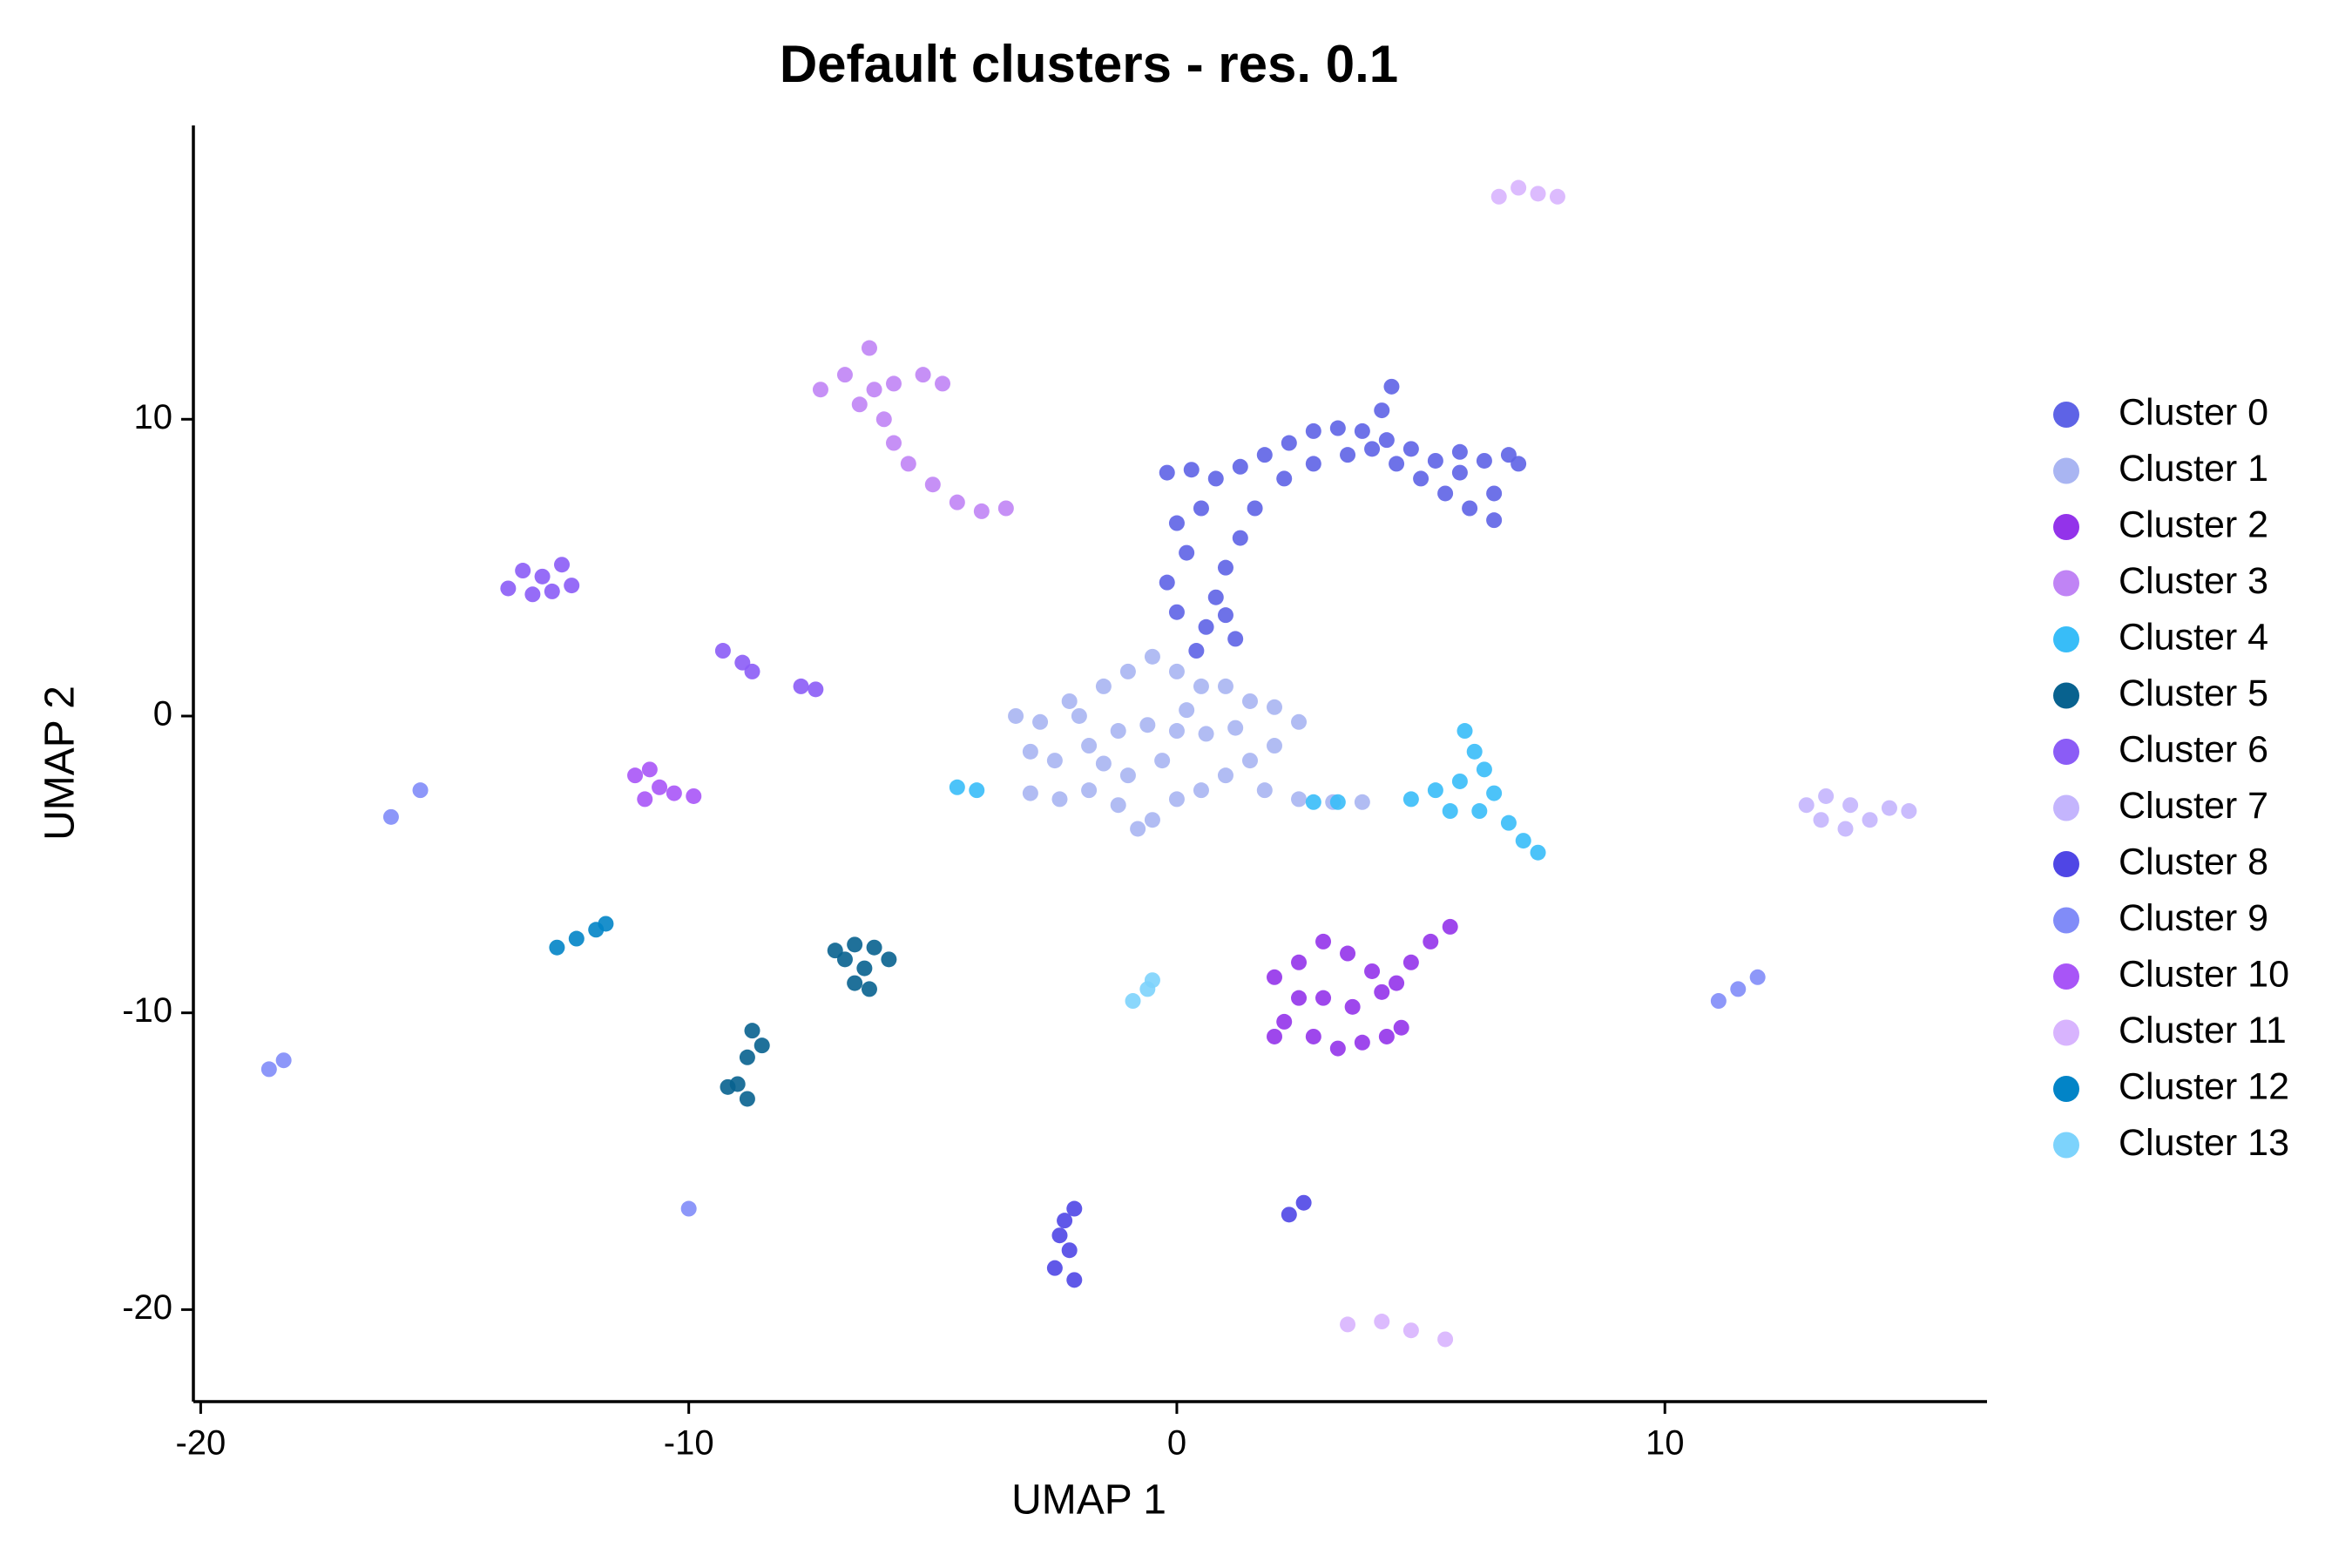  What do you see at coordinates (2193, 918) in the screenshot?
I see `legend-label: Cluster 9` at bounding box center [2193, 918].